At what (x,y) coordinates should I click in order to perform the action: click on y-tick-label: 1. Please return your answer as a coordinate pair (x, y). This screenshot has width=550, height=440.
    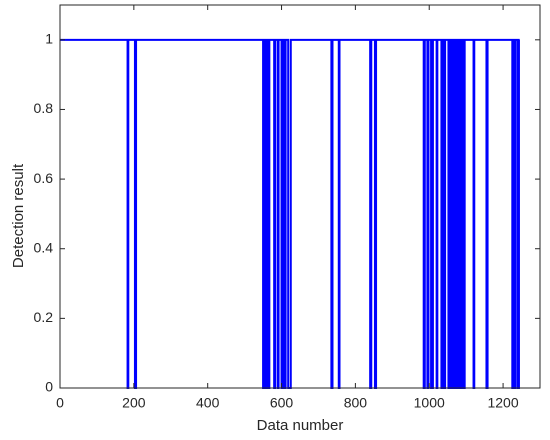
    Looking at the image, I should click on (49, 39).